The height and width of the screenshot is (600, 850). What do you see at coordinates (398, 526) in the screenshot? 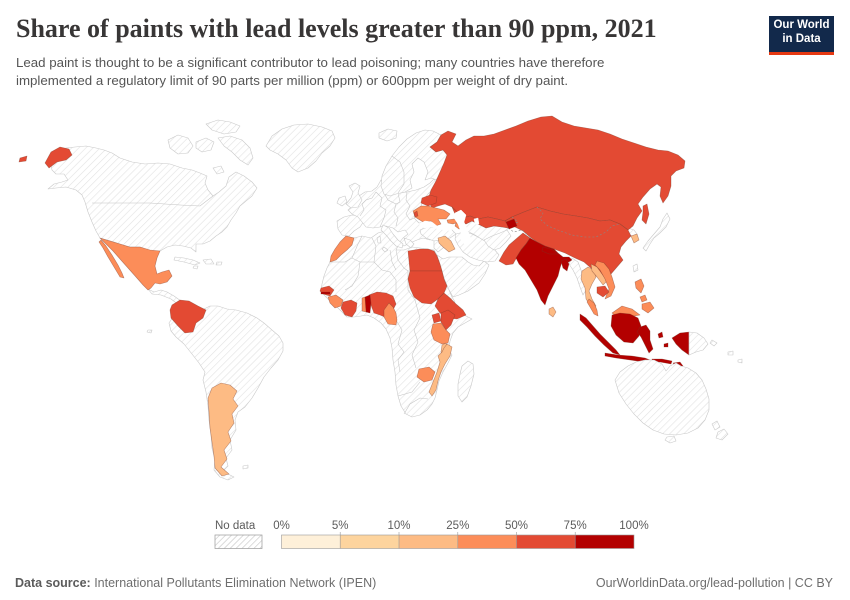
I see `svg-text: 10%` at bounding box center [398, 526].